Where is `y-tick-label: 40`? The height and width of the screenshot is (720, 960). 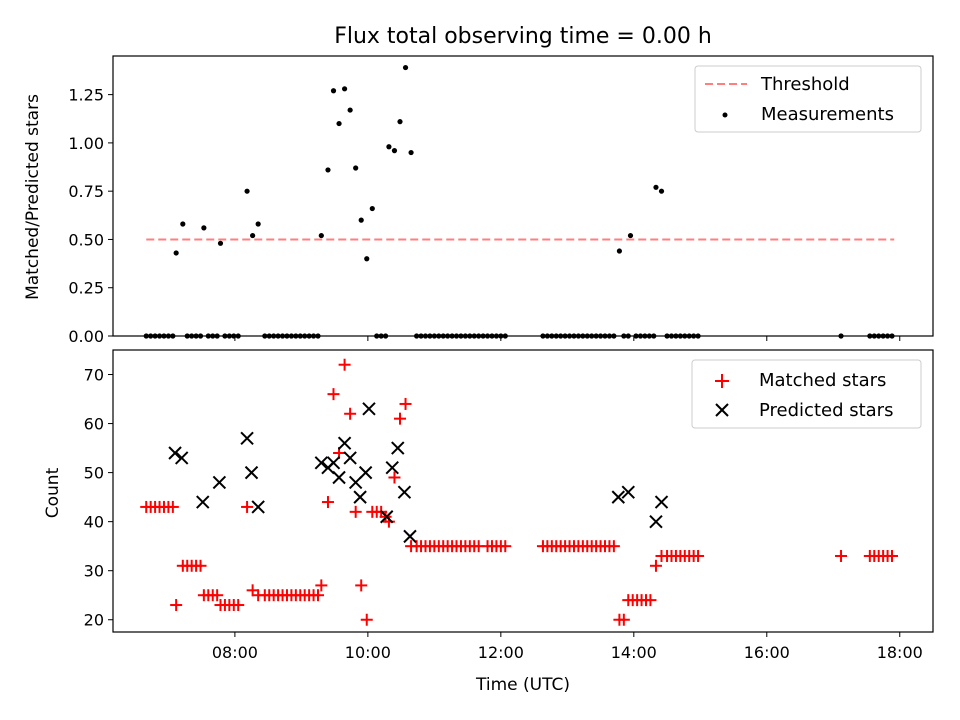 y-tick-label: 40 is located at coordinates (94, 522).